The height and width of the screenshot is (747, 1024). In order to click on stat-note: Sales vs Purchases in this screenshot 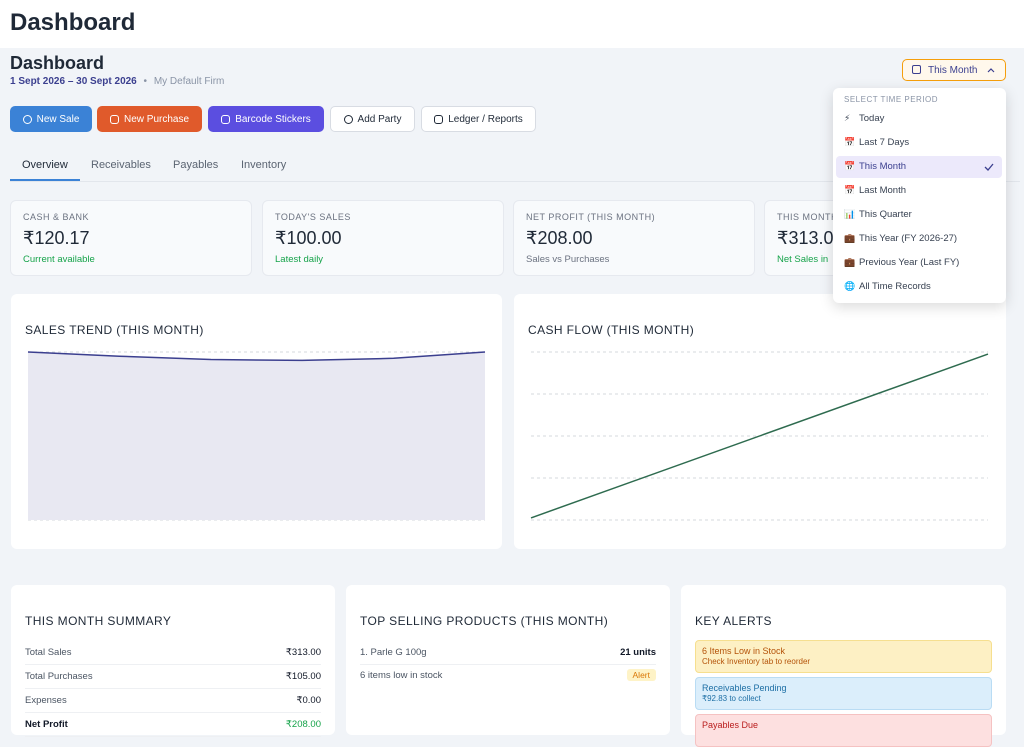, I will do `click(568, 259)`.